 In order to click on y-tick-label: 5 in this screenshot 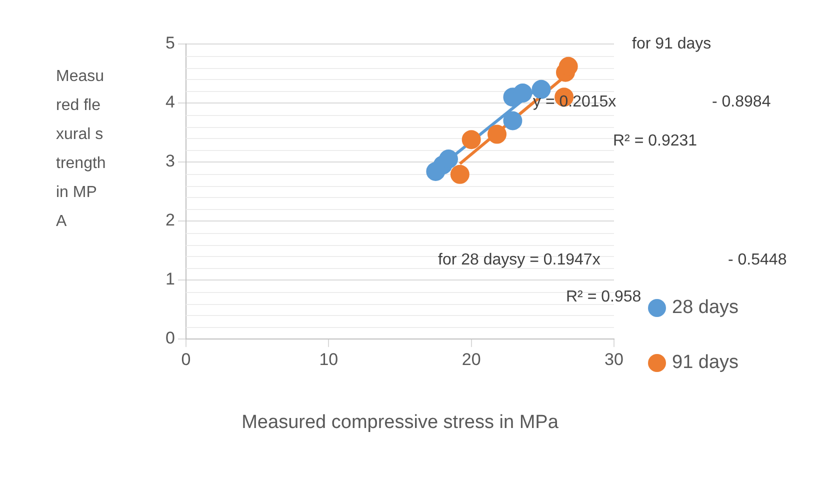, I will do `click(170, 43)`.